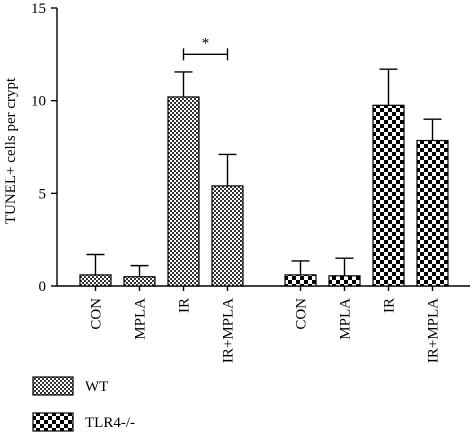  What do you see at coordinates (183, 191) in the screenshot?
I see `bar-wt-ir` at bounding box center [183, 191].